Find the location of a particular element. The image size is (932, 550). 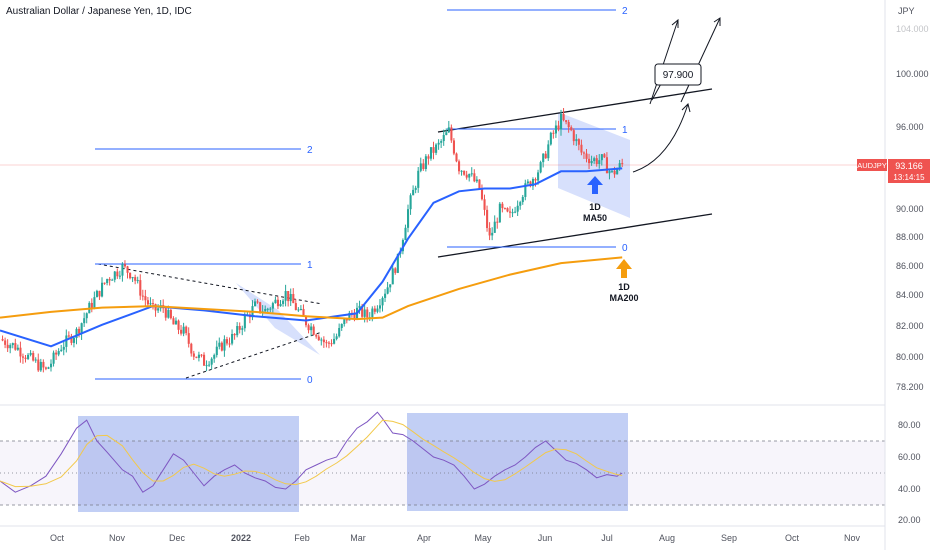

price-tick-top-0: 104.000 is located at coordinates (912, 29).